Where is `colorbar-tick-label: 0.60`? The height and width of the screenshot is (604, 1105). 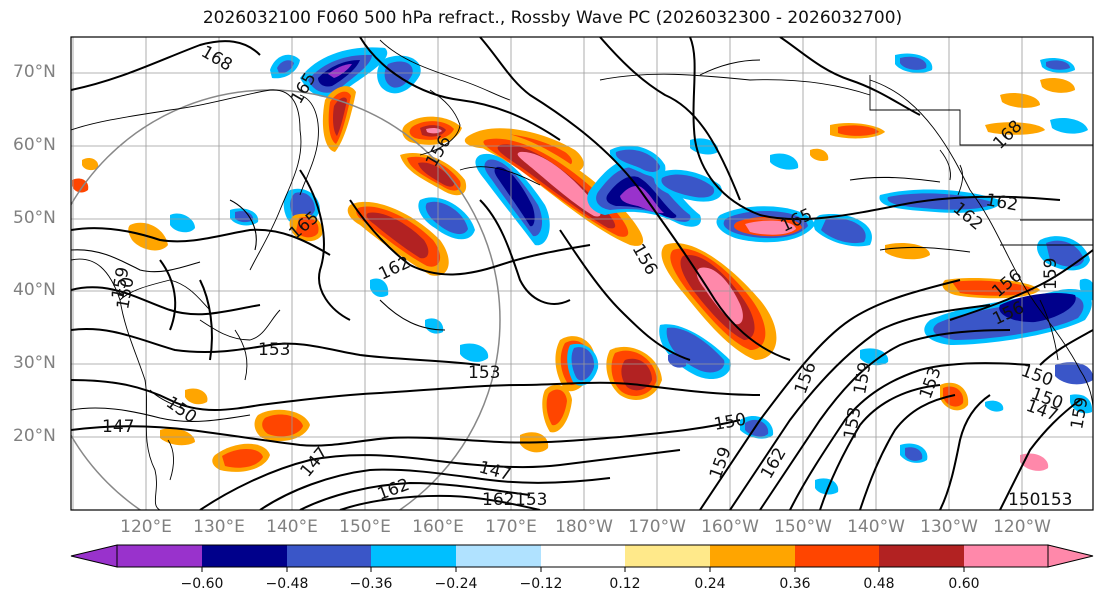
colorbar-tick-label: 0.60 is located at coordinates (964, 584).